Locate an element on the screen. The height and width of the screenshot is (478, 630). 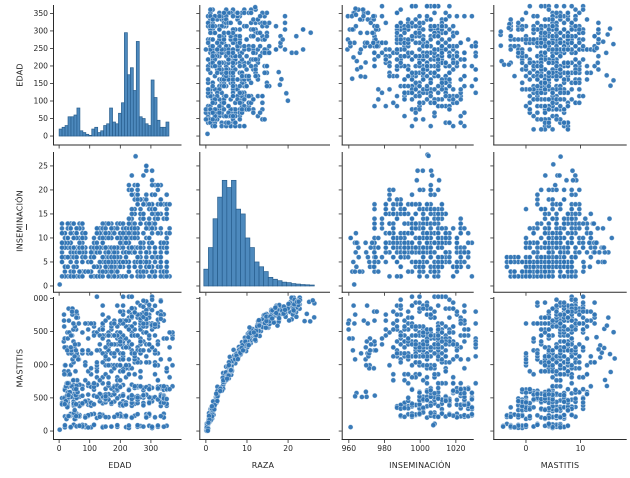
y-tick-label: 5 is located at coordinates (45, 262).